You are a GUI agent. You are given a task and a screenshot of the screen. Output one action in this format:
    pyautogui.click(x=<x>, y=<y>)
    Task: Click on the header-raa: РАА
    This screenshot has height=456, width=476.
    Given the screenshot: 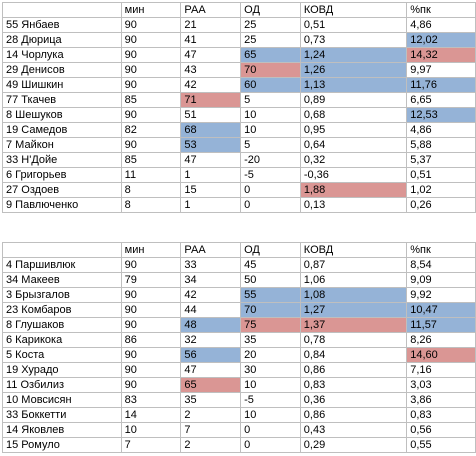 What is the action you would take?
    pyautogui.click(x=211, y=10)
    